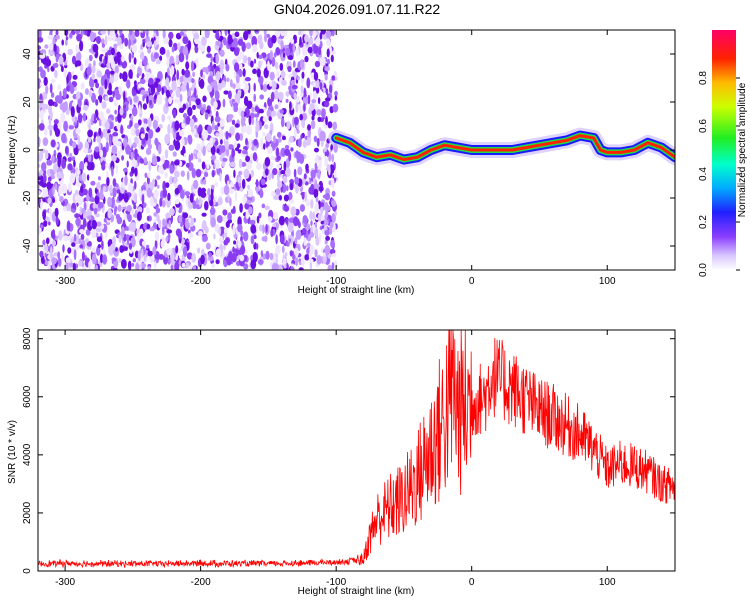 The width and height of the screenshot is (750, 600). Describe the element at coordinates (27, 512) in the screenshot. I see `y-tick-label: 2000` at that location.